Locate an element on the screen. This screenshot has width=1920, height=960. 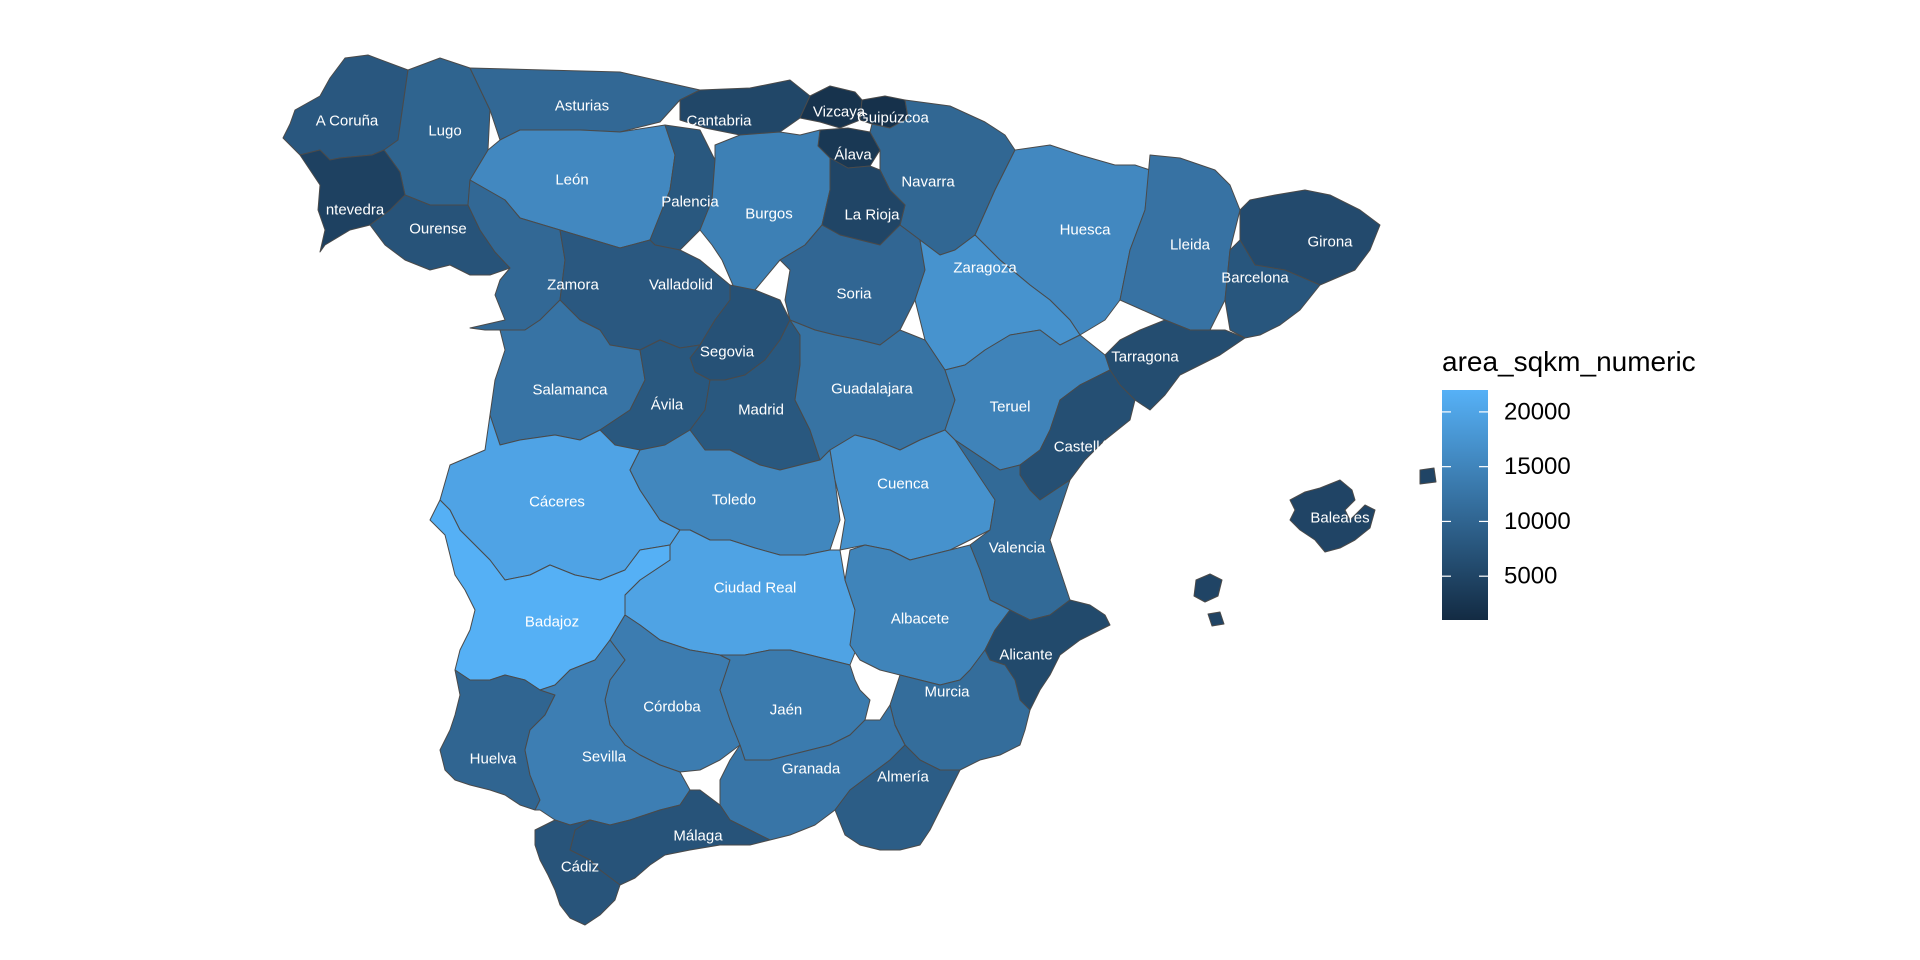
province-baleares is located at coordinates (1332, 516).